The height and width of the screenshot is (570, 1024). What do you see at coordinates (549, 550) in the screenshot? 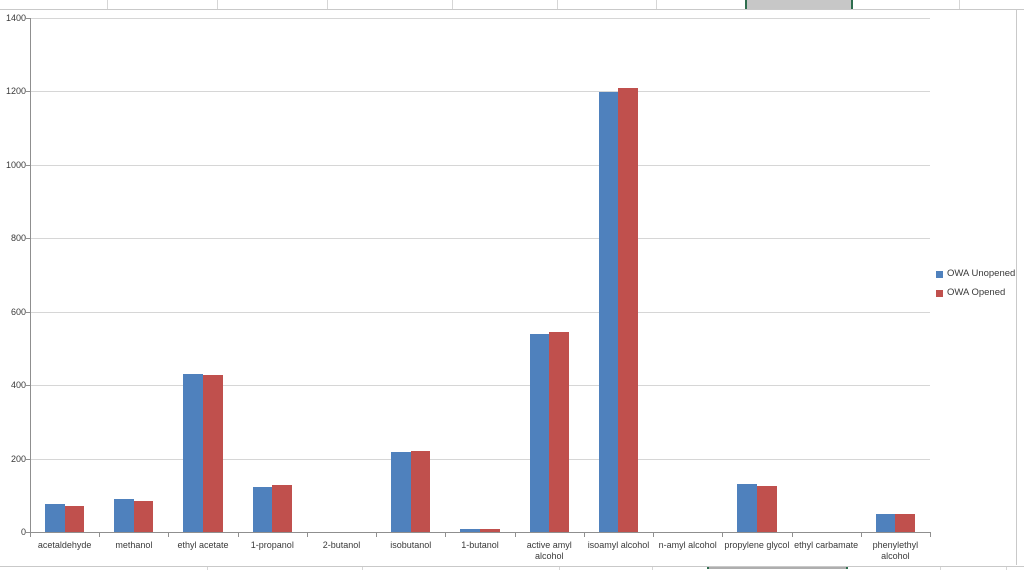
I see `x-axis-label: active amyl alcohol` at bounding box center [549, 550].